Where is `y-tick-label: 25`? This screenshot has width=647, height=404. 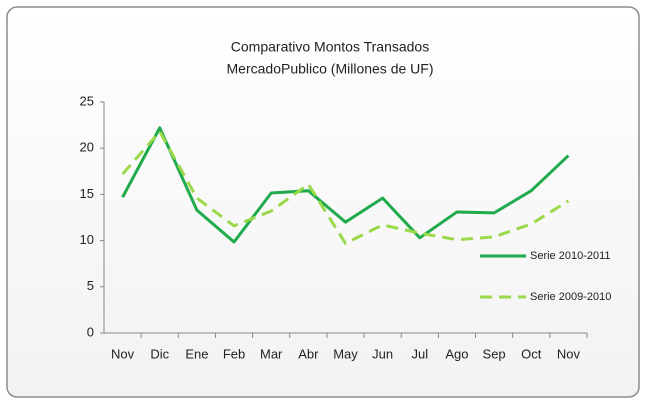 y-tick-label: 25 is located at coordinates (87, 100).